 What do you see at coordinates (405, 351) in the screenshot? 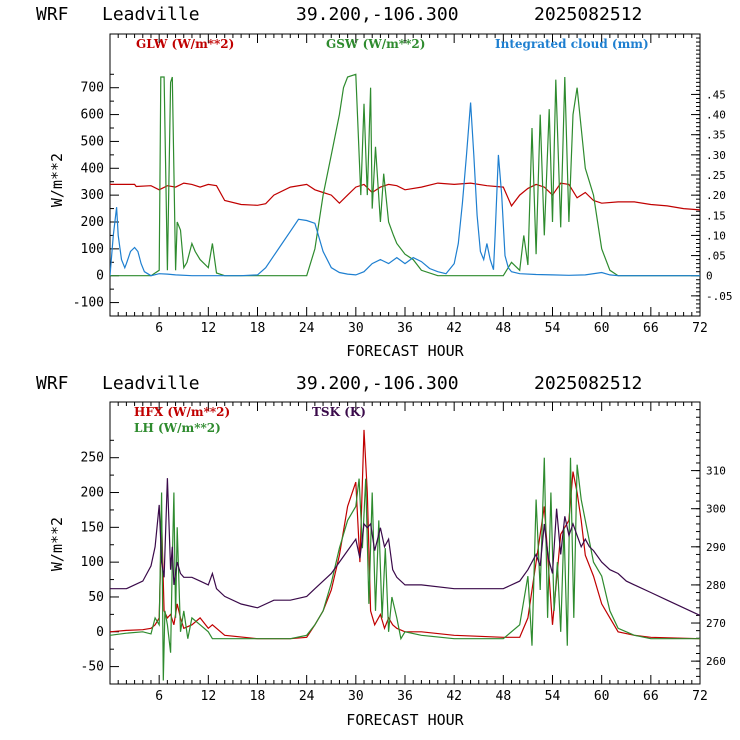
I see `top-x-axis-label: FORECAST HOUR` at bounding box center [405, 351].